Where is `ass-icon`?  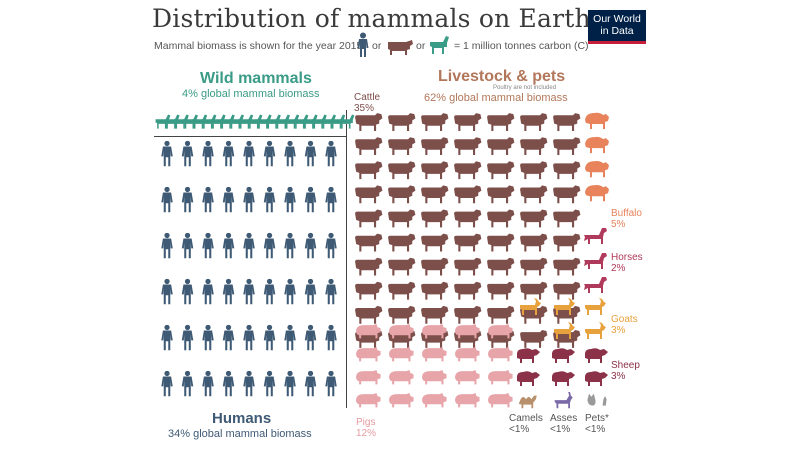
ass-icon is located at coordinates (563, 400).